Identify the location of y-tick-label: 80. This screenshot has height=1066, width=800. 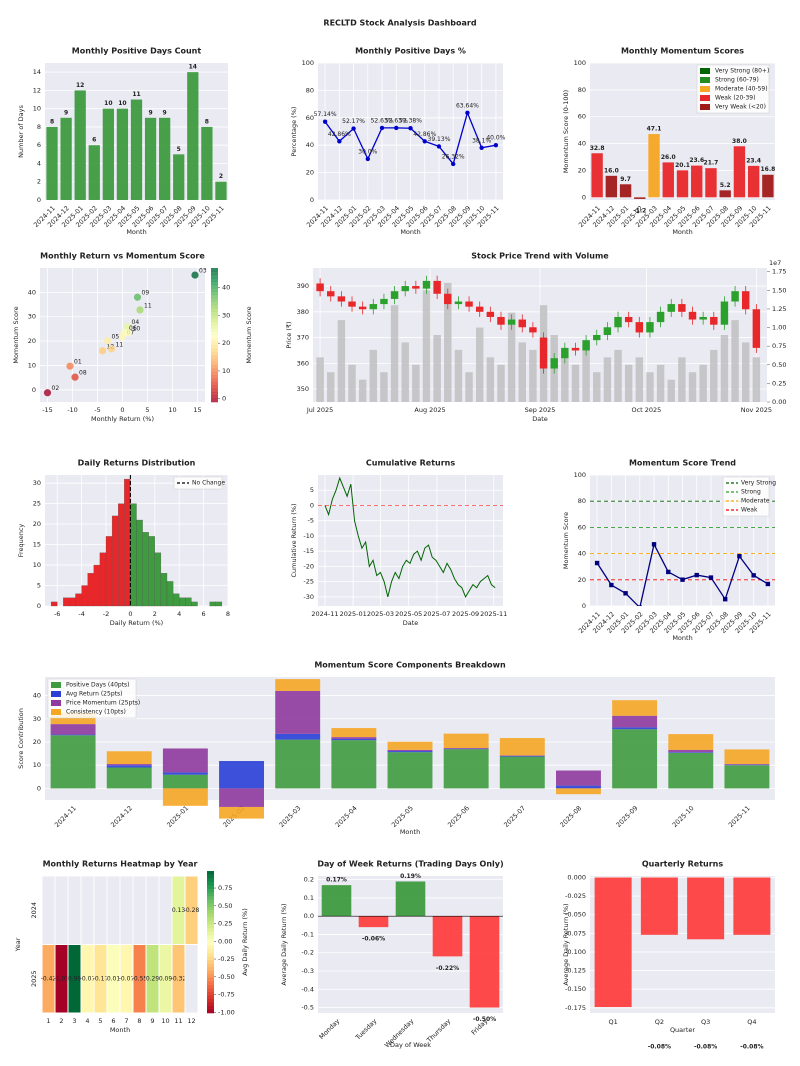
(582, 90).